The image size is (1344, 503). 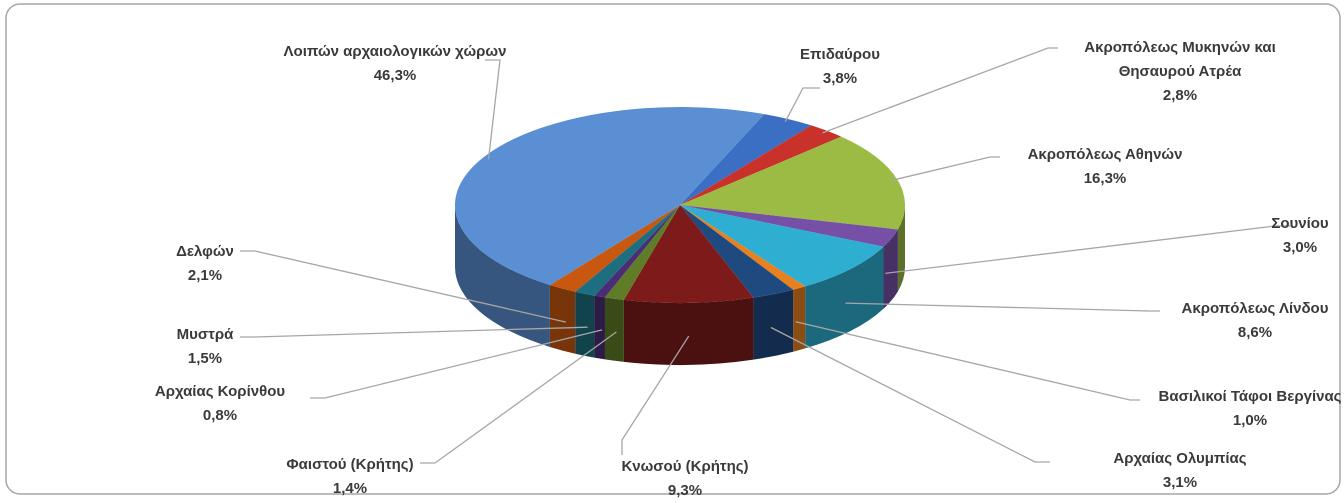 I want to click on category-label: Δελφών, so click(x=205, y=251).